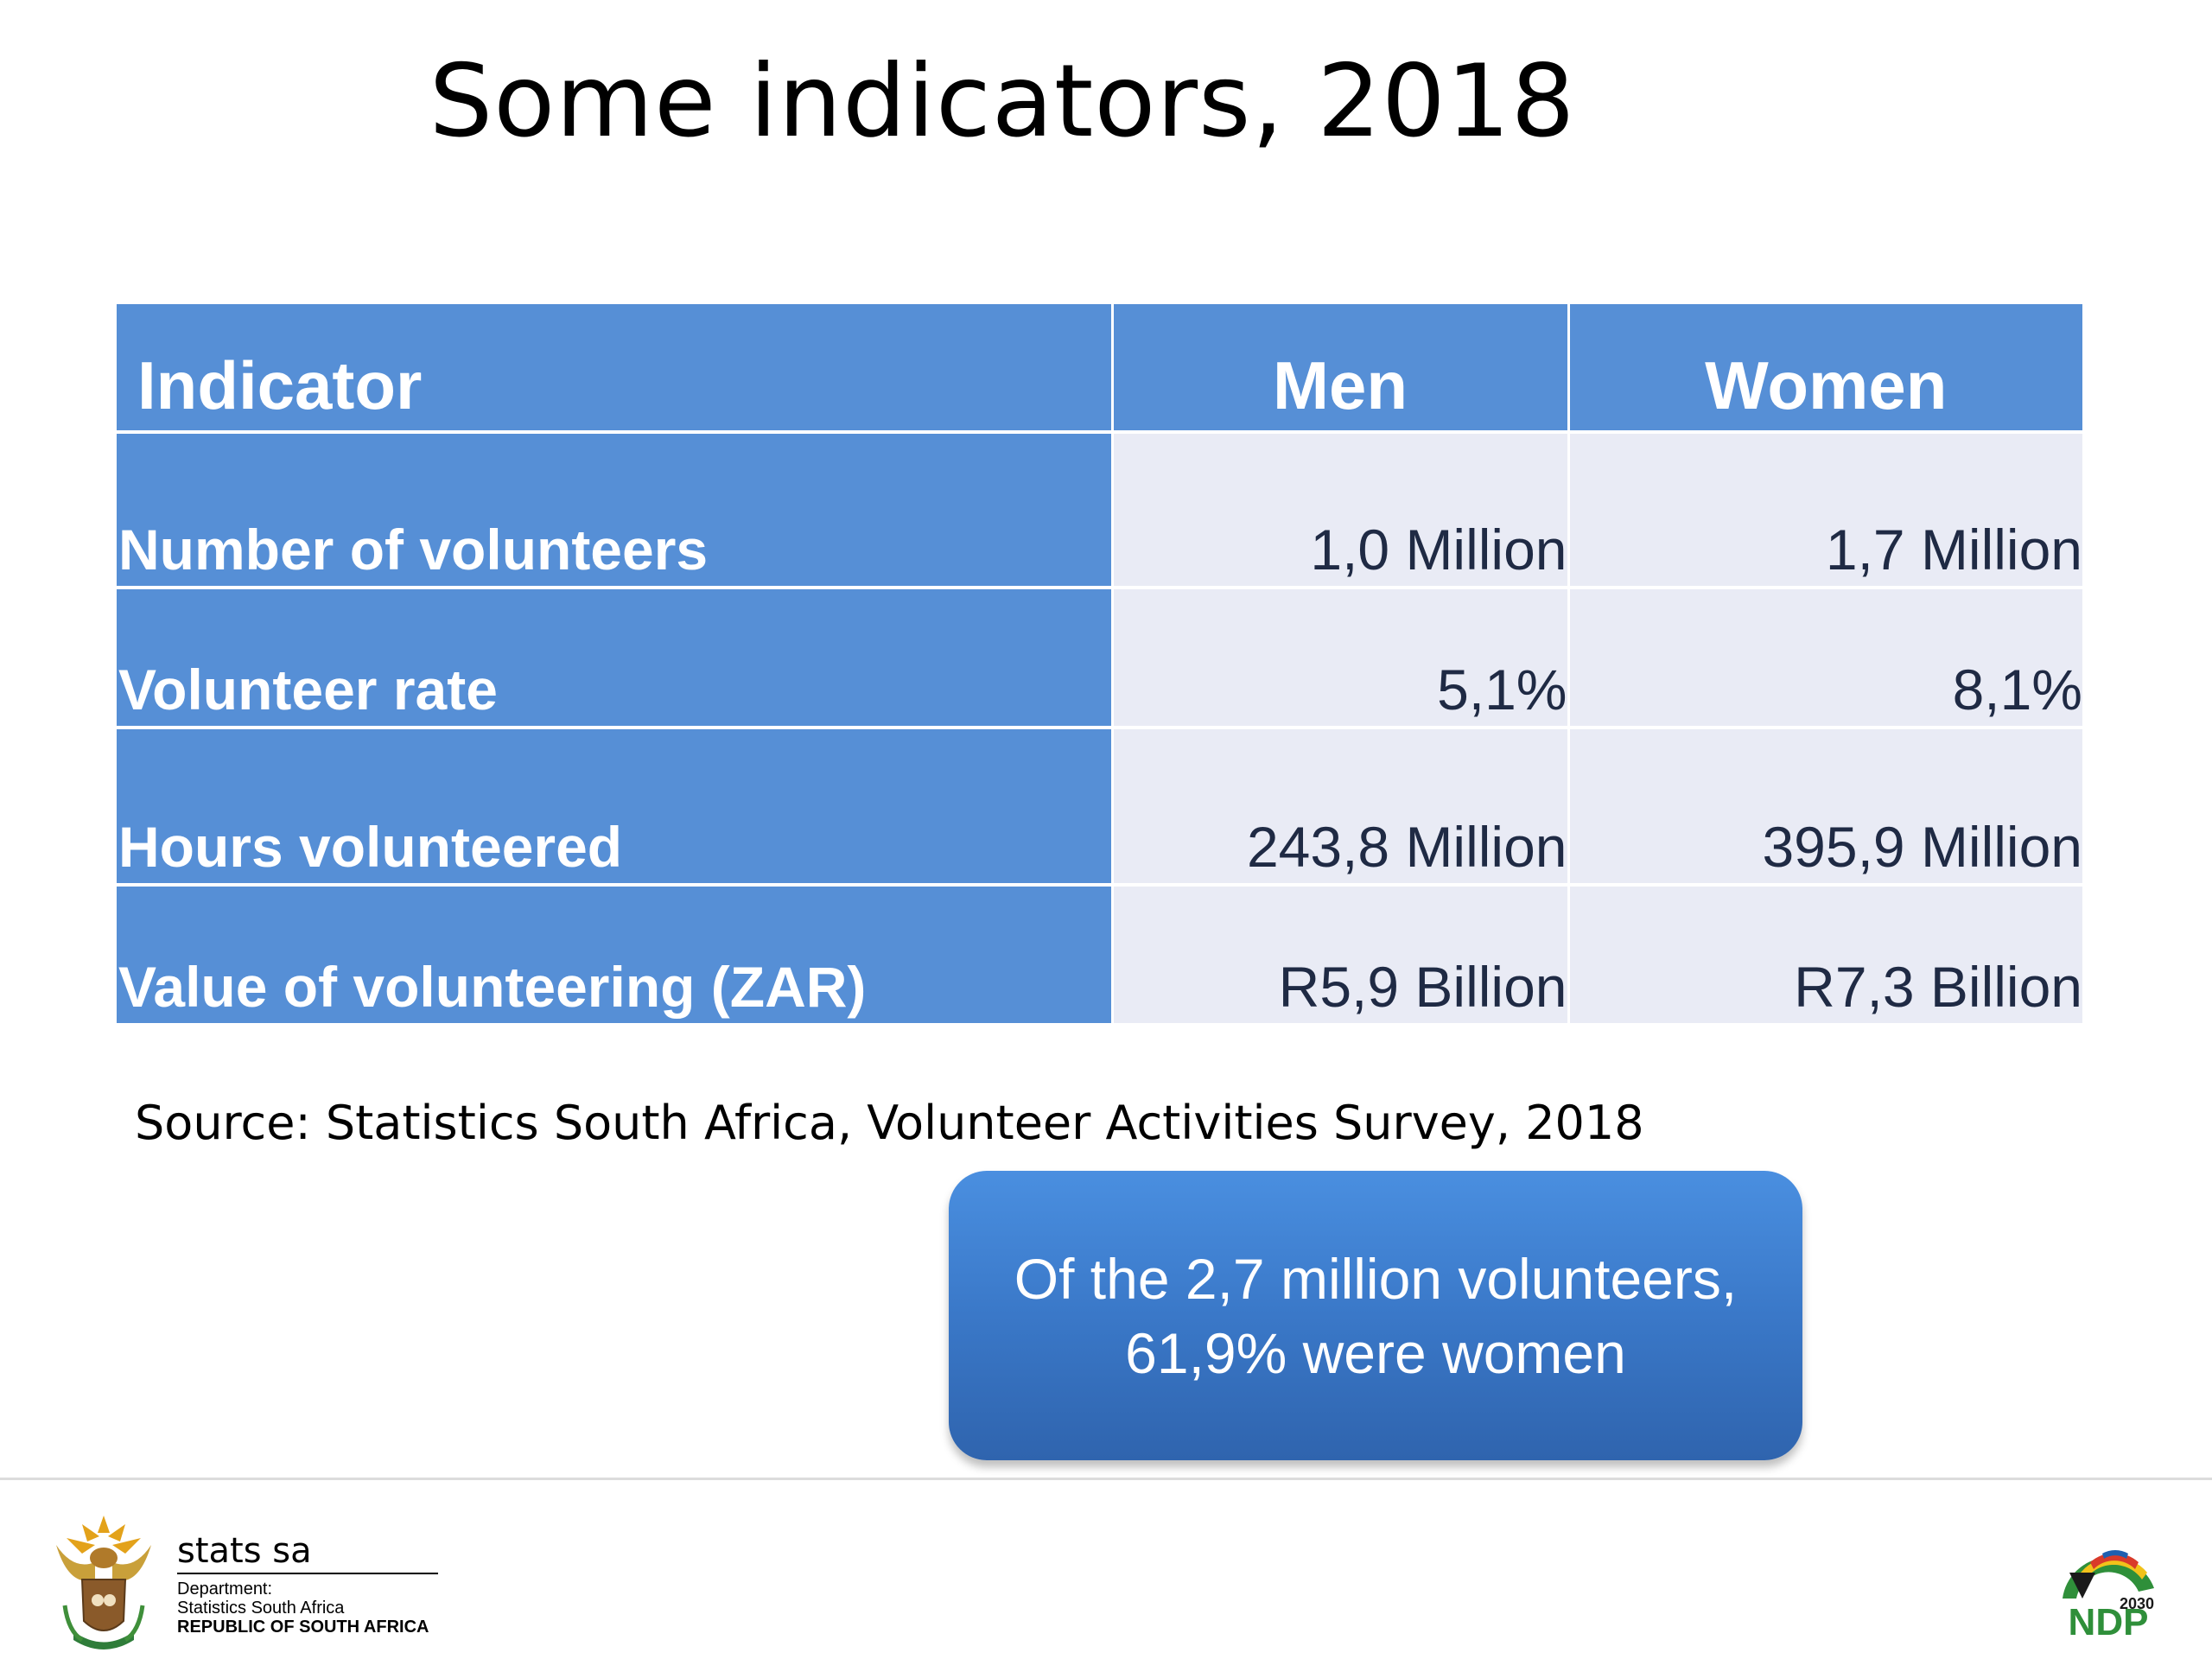 The width and height of the screenshot is (2212, 1659). I want to click on row-label: Value of volunteering (ZAR), so click(614, 953).